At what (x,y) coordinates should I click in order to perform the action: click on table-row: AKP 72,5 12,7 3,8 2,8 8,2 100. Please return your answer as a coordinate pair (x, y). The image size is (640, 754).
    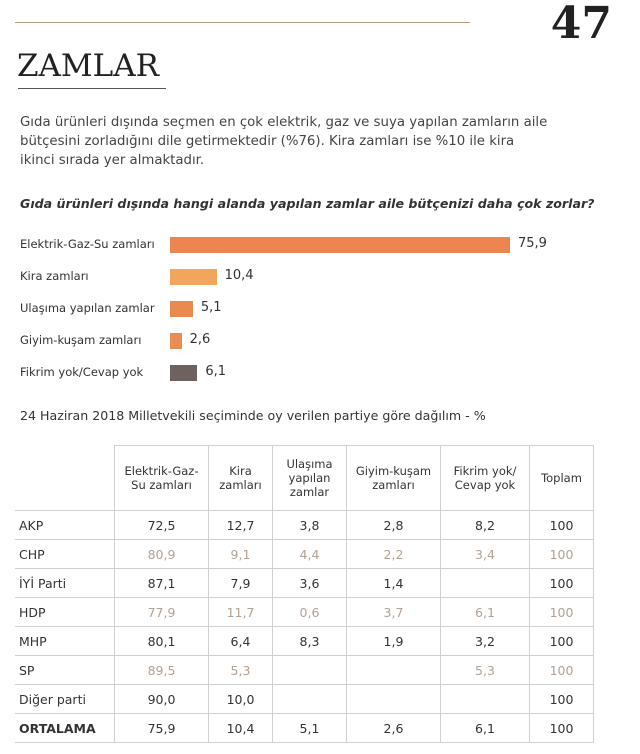
    Looking at the image, I should click on (304, 525).